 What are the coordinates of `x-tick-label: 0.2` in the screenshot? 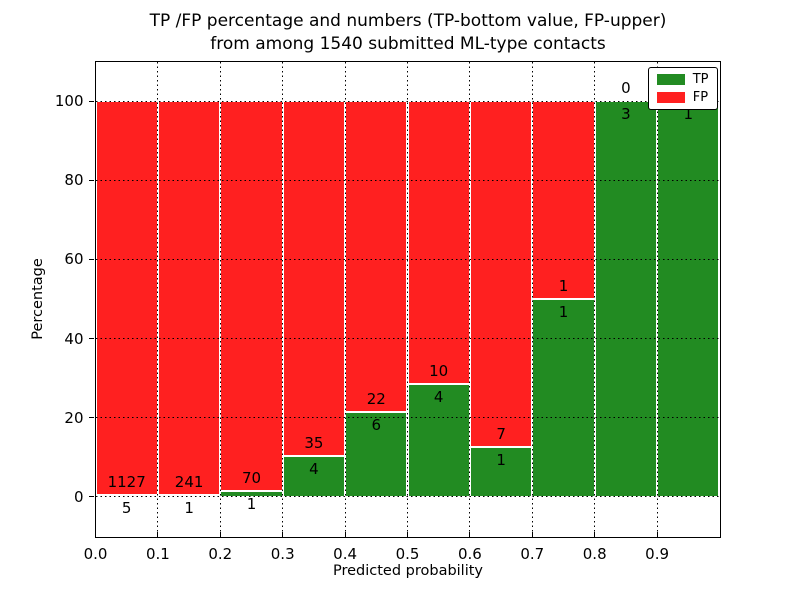 It's located at (220, 553).